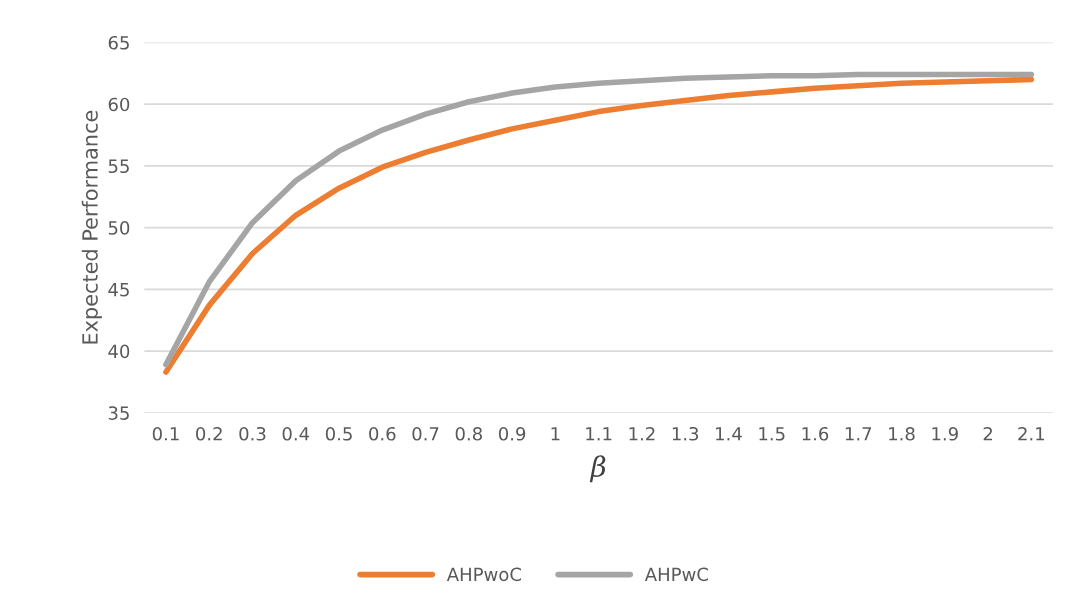  Describe the element at coordinates (425, 433) in the screenshot. I see `x-tick-label: 0.7` at that location.